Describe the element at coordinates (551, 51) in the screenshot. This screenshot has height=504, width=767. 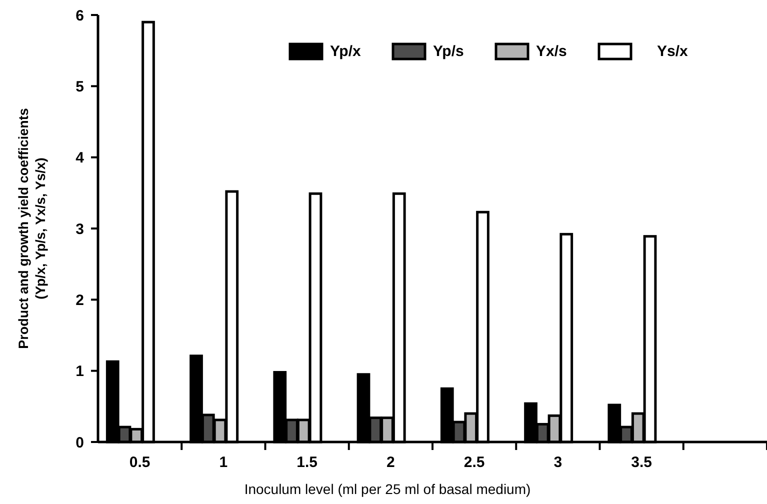
I see `legend-label: Yx/s` at that location.